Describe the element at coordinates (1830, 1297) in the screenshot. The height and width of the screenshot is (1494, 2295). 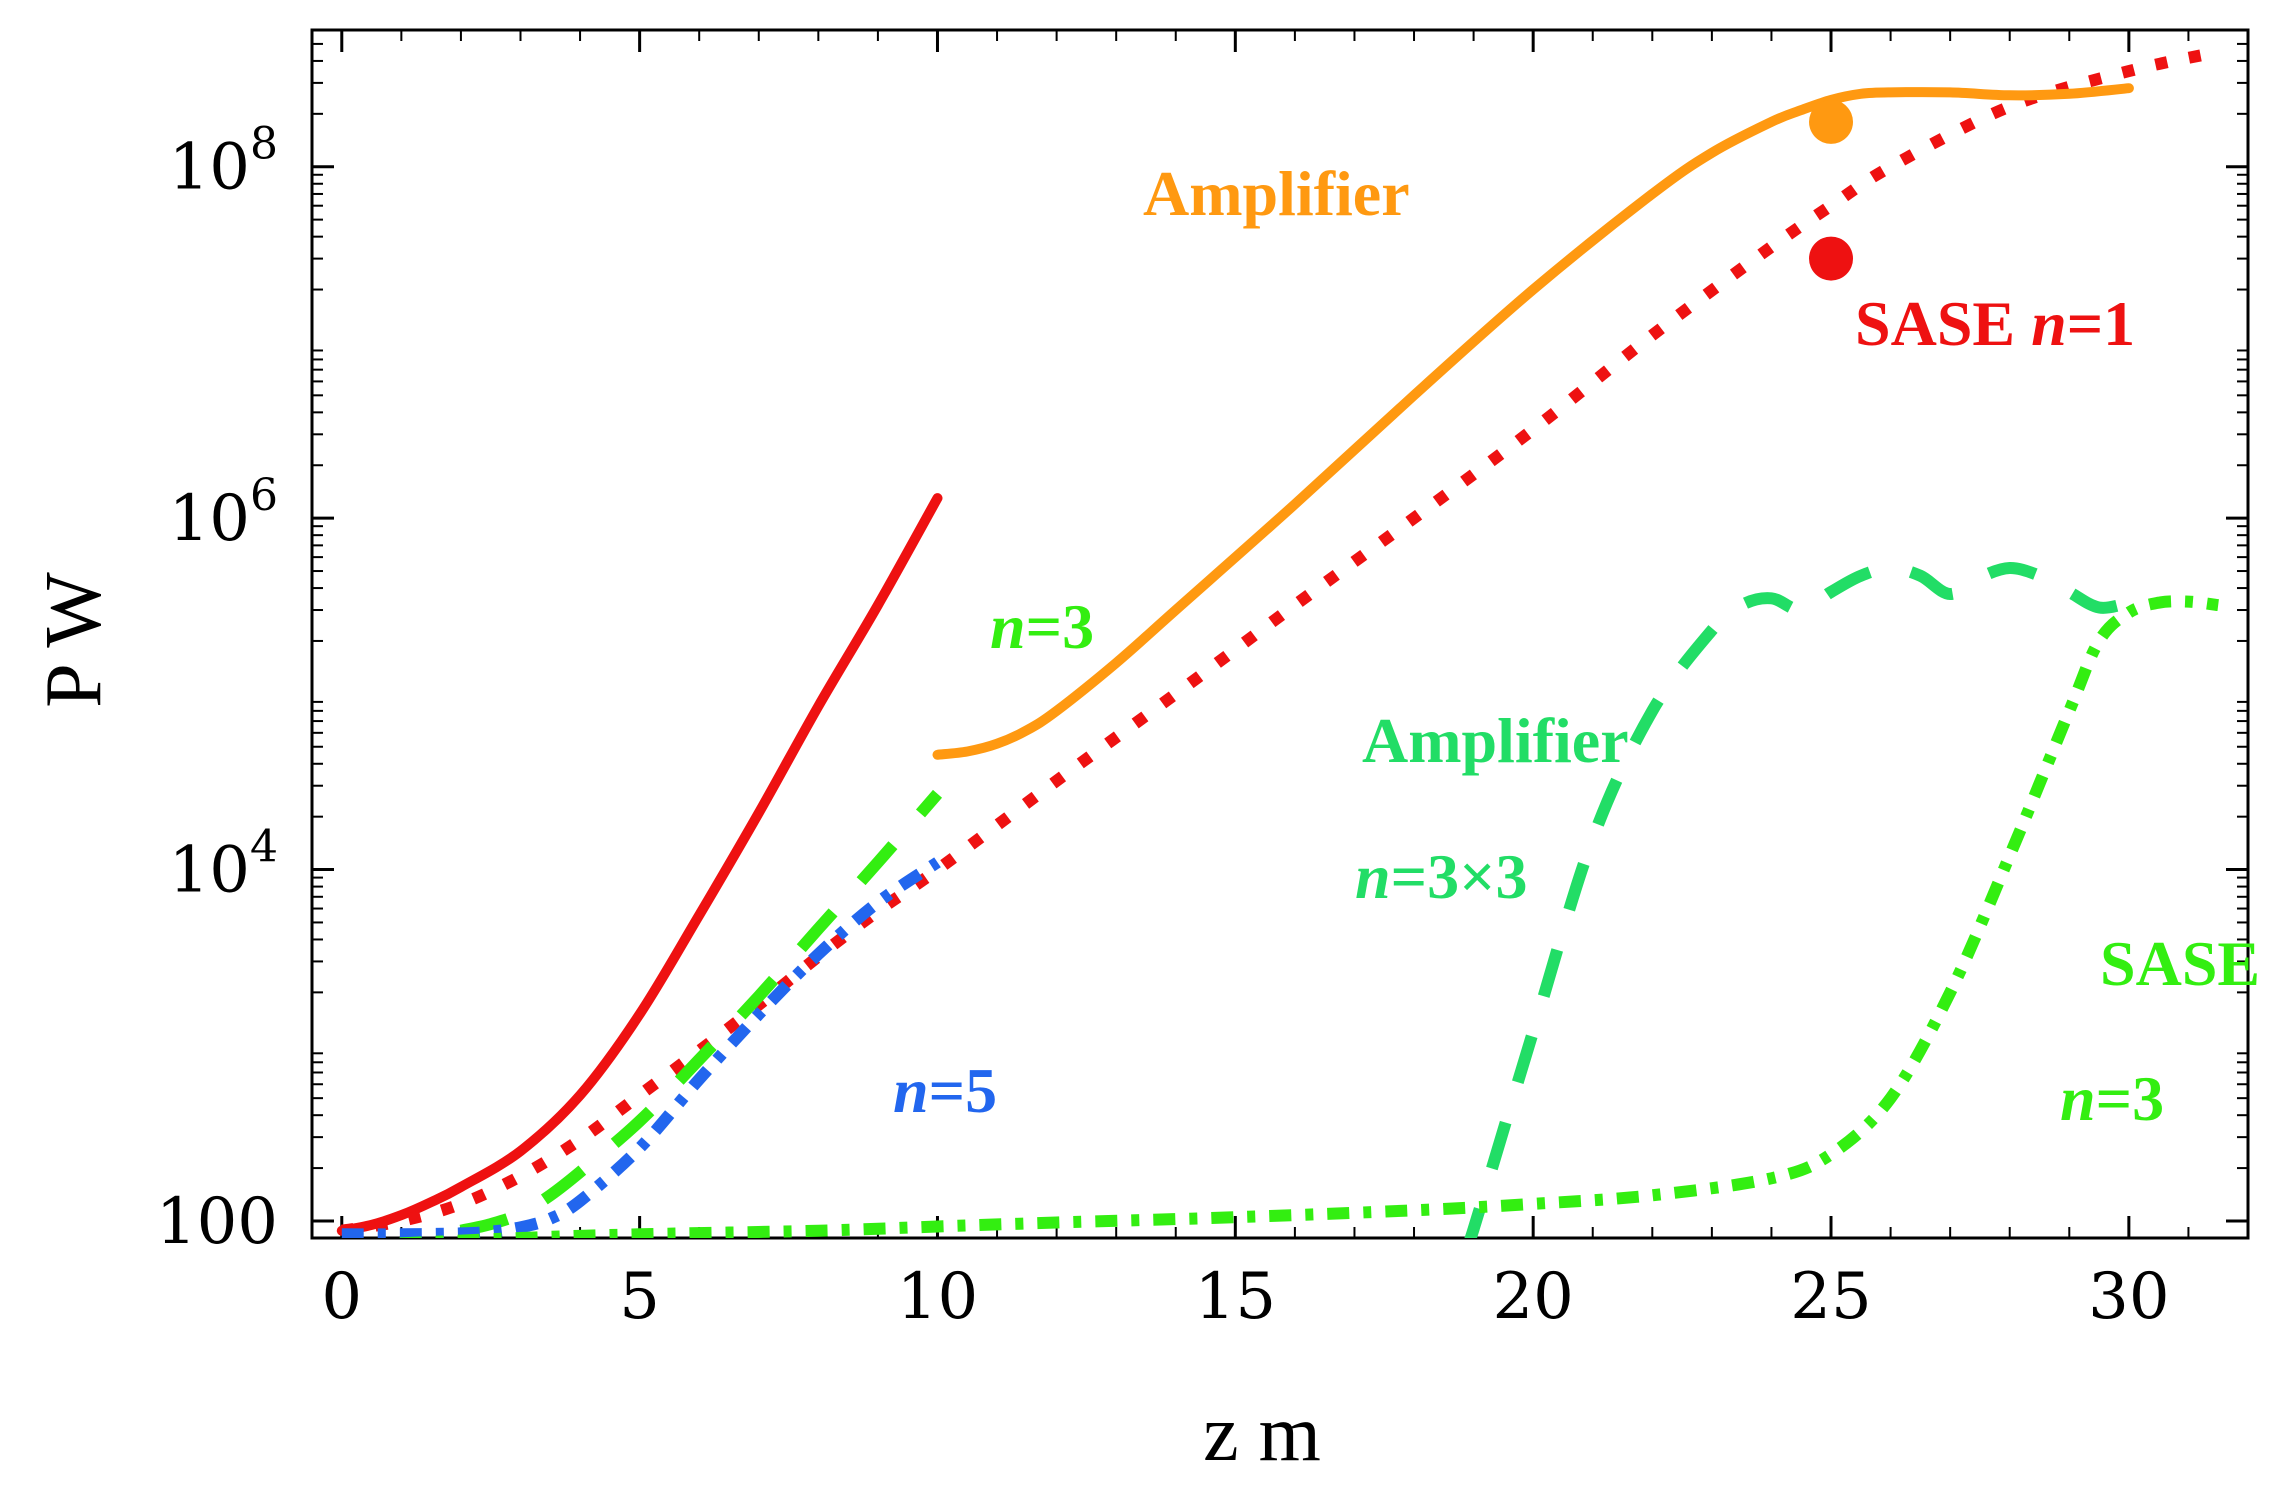
I see `x-tick-label: 25` at that location.